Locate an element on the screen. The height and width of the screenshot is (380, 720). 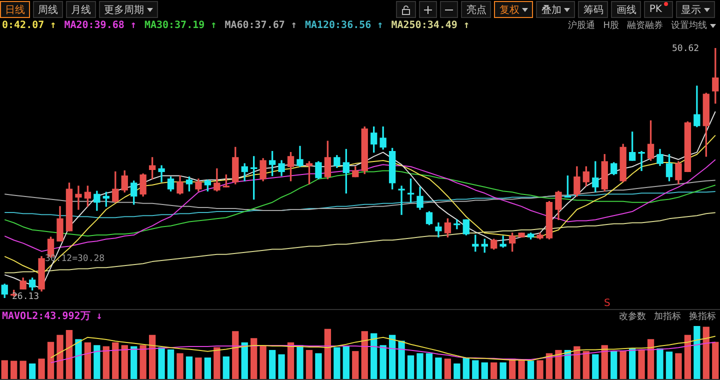
text: 显示 is located at coordinates (695, 9).